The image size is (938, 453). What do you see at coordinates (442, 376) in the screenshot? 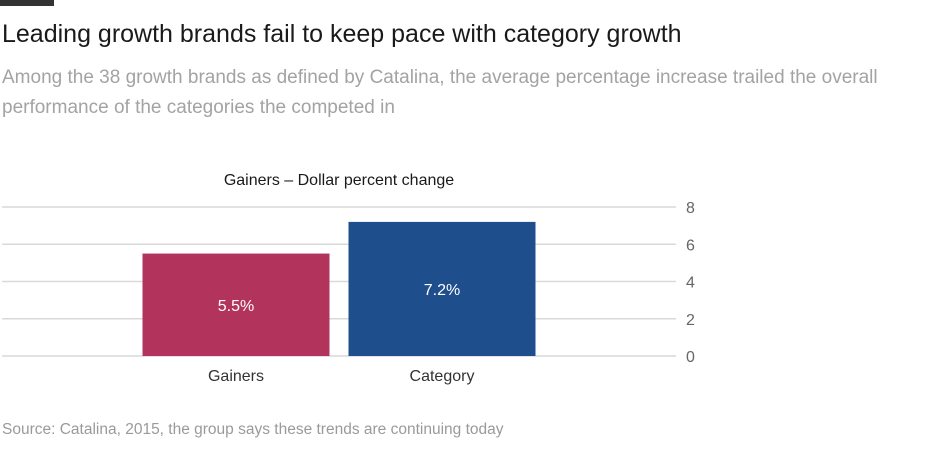
I see `x-tick-label: Category` at bounding box center [442, 376].